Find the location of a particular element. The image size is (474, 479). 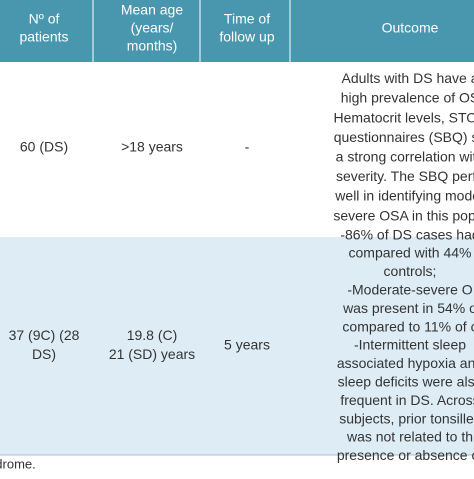

table-cell: Adults with DS have a is located at coordinates (408, 78).